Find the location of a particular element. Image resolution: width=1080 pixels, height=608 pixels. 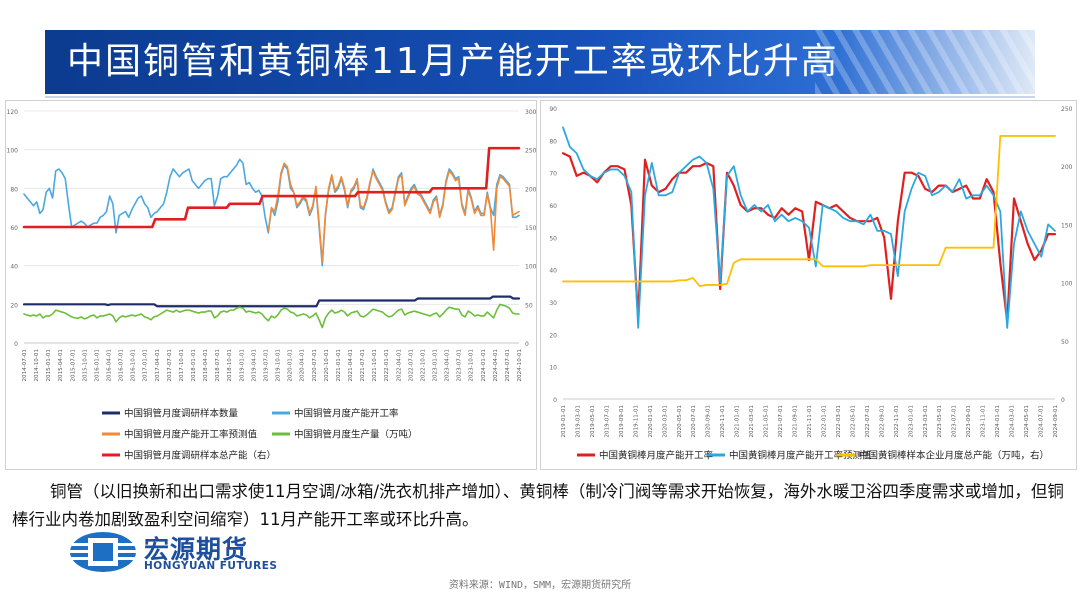

banner-decoration is located at coordinates (925, 62).